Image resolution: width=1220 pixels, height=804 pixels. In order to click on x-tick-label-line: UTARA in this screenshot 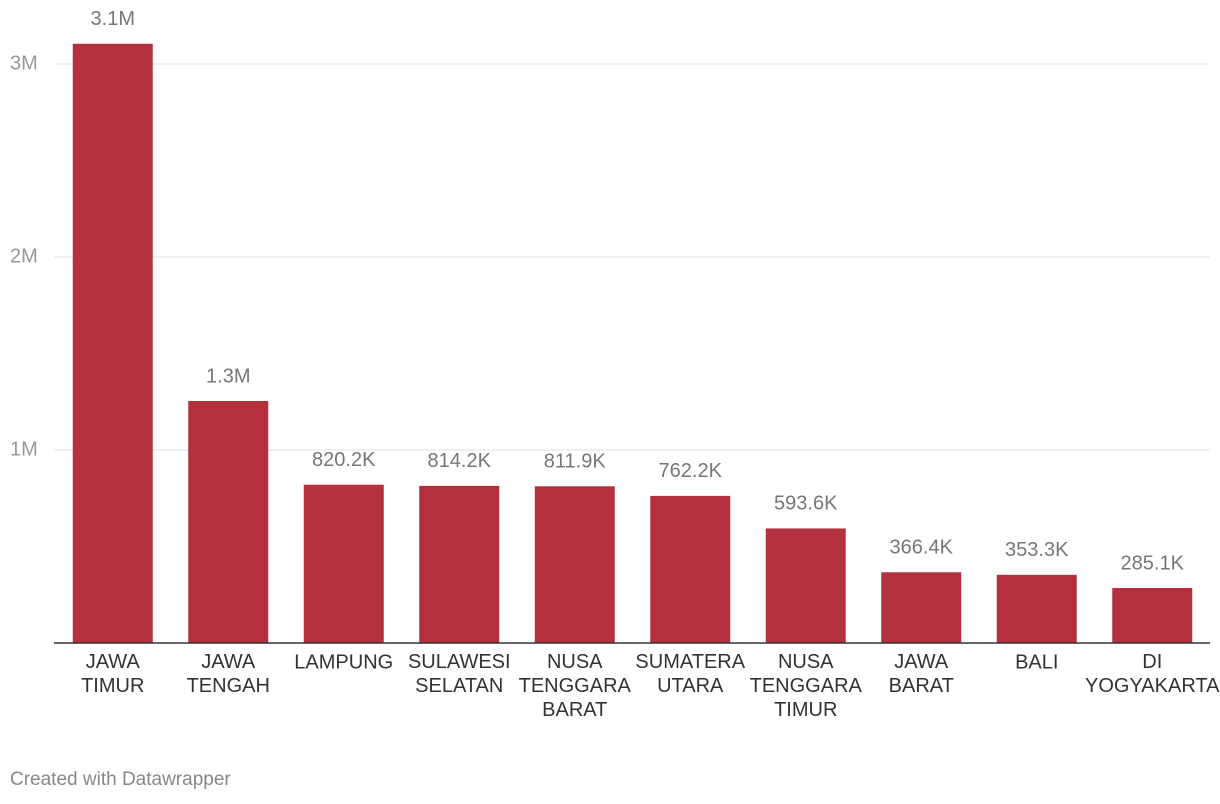, I will do `click(690, 686)`.